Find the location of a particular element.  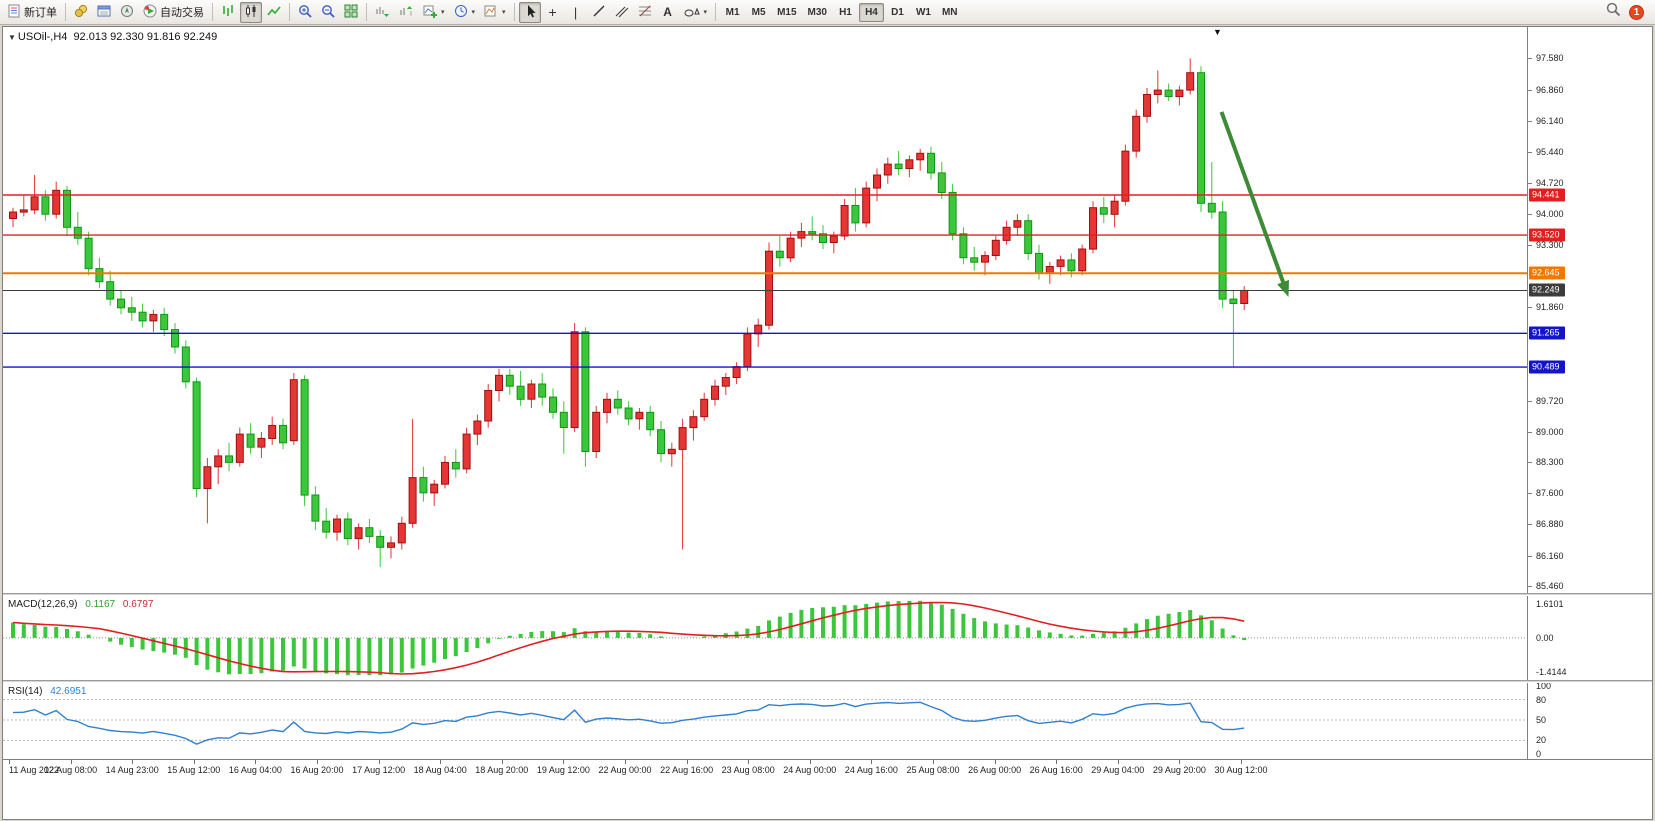

candlestick-chart-button is located at coordinates (251, 12).